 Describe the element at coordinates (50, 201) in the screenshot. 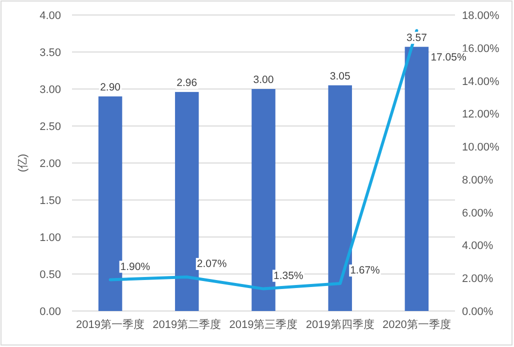

I see `y-tick-label: 1.50` at that location.